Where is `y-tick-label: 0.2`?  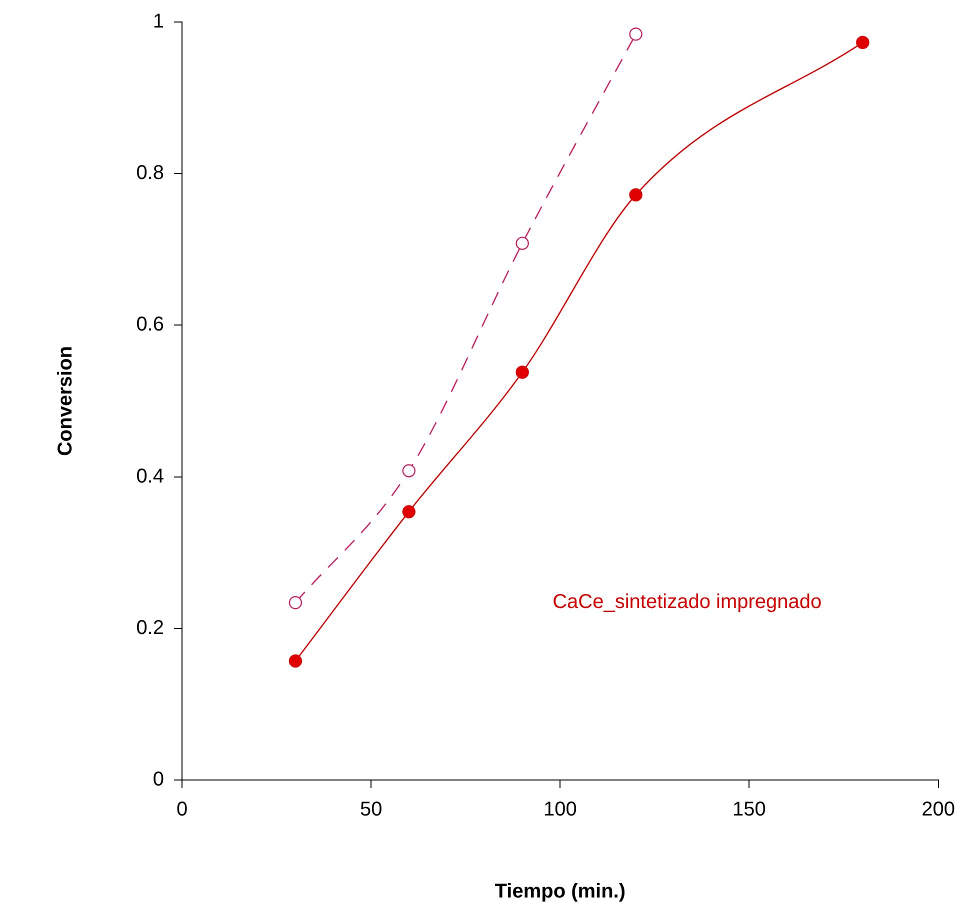 y-tick-label: 0.2 is located at coordinates (150, 627).